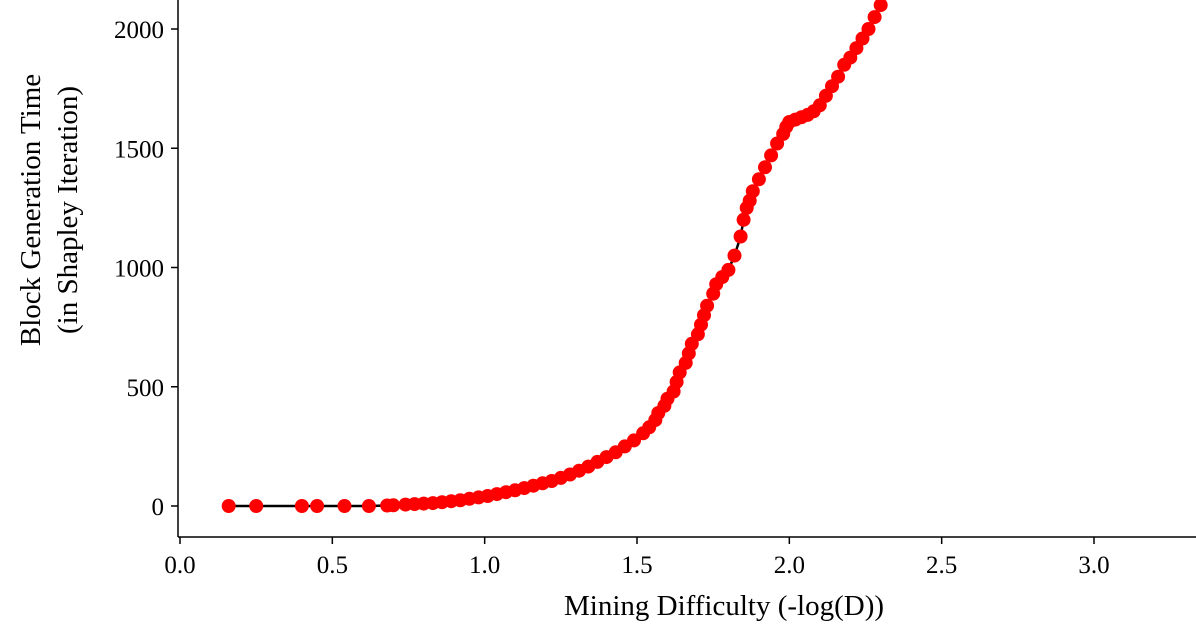 The height and width of the screenshot is (629, 1196). What do you see at coordinates (1093, 565) in the screenshot?
I see `x-tick-label: 3.0` at bounding box center [1093, 565].